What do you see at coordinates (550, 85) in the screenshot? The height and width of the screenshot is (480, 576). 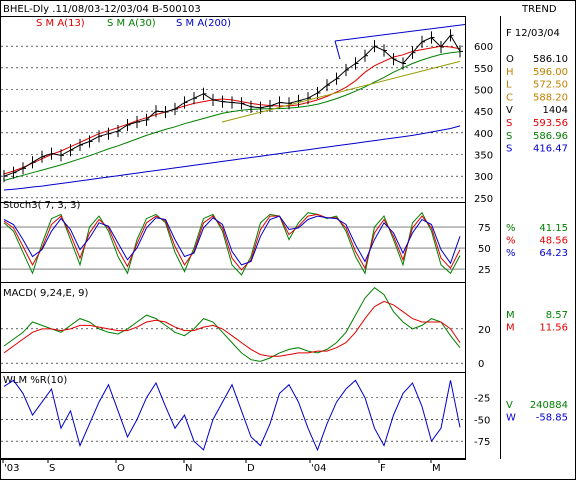 I see `side-value: 572.50` at bounding box center [550, 85].